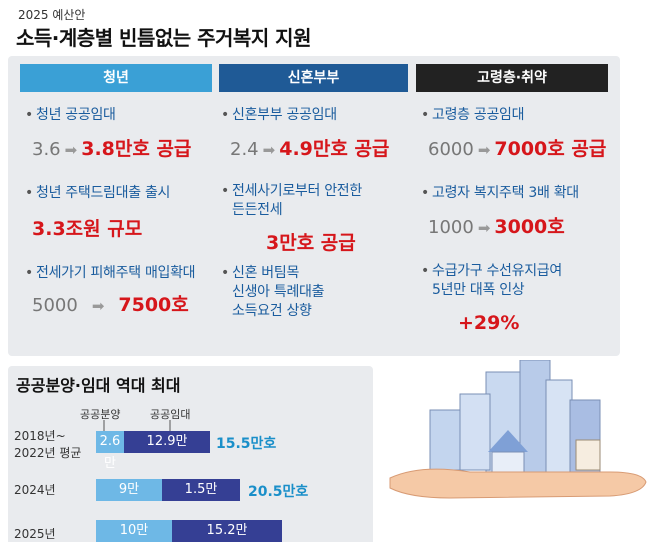 The height and width of the screenshot is (543, 650). Describe the element at coordinates (451, 149) in the screenshot. I see `elderly-item1-from: 6000` at that location.